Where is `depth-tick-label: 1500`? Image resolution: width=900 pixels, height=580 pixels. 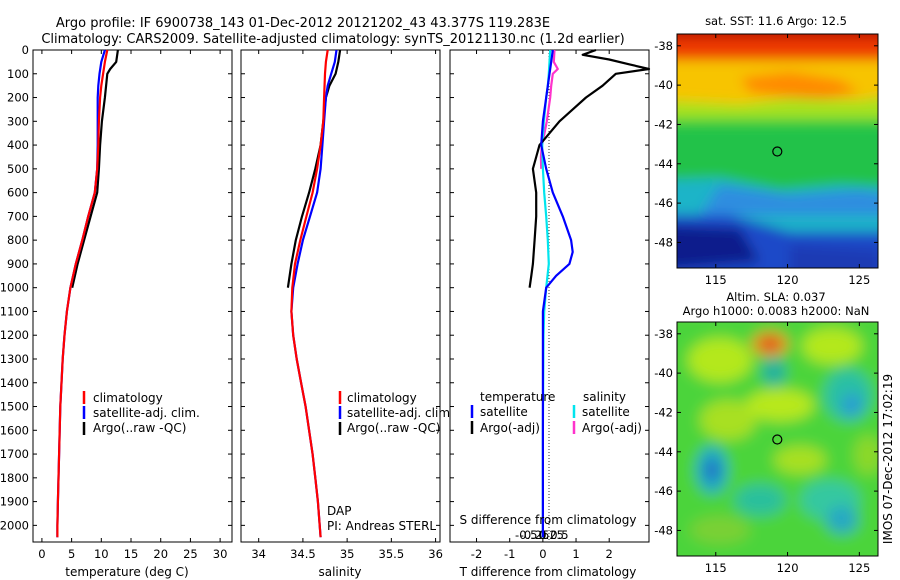 depth-tick-label: 1500 is located at coordinates (14, 407).